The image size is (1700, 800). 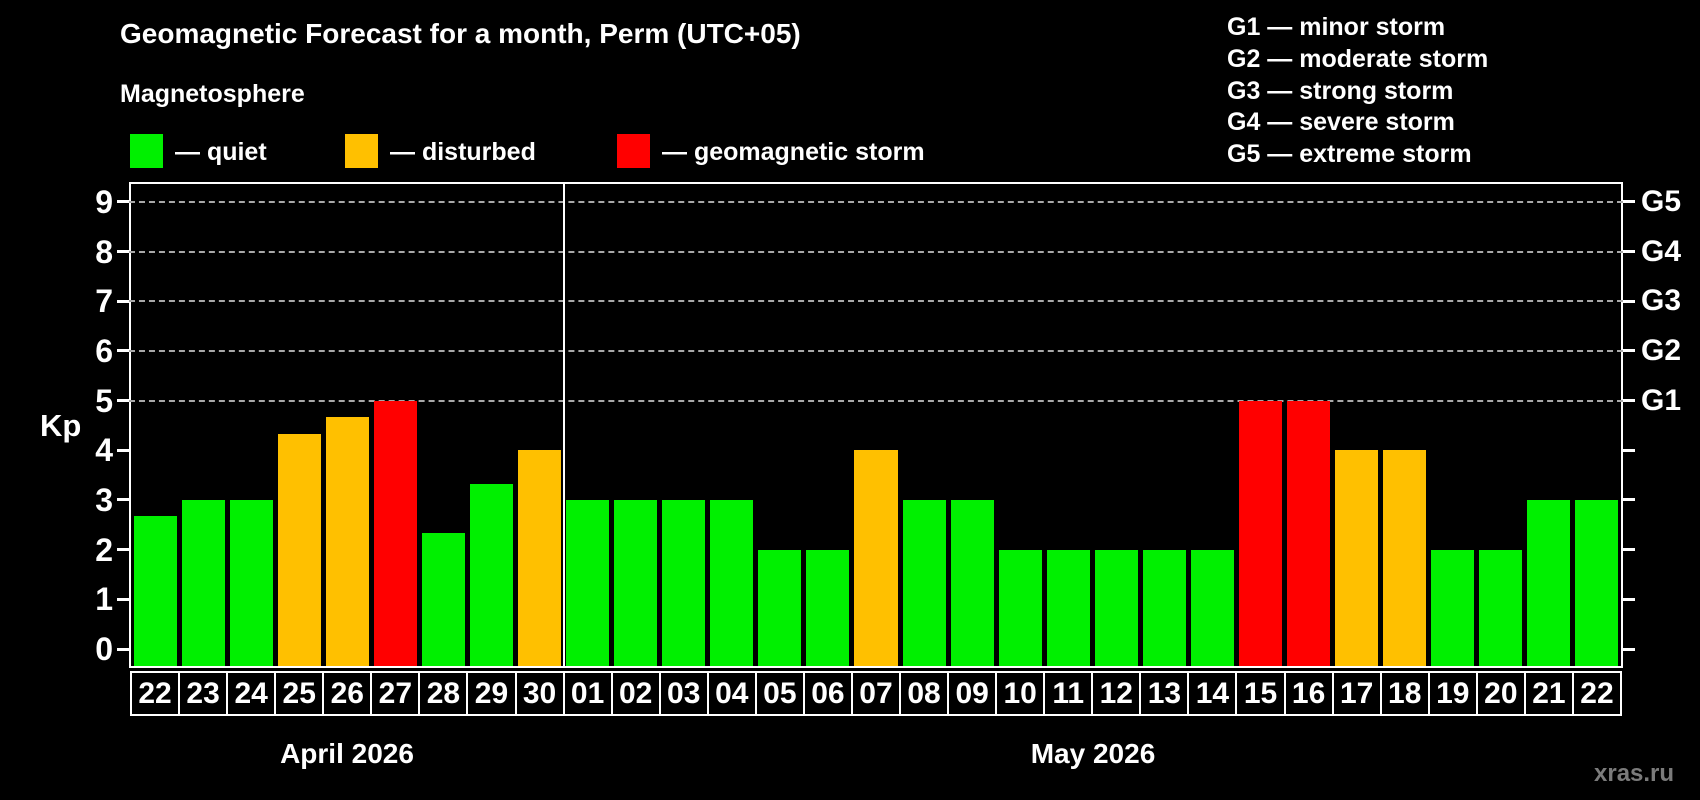 I want to click on y-tick-label-5: 5, so click(x=104, y=400).